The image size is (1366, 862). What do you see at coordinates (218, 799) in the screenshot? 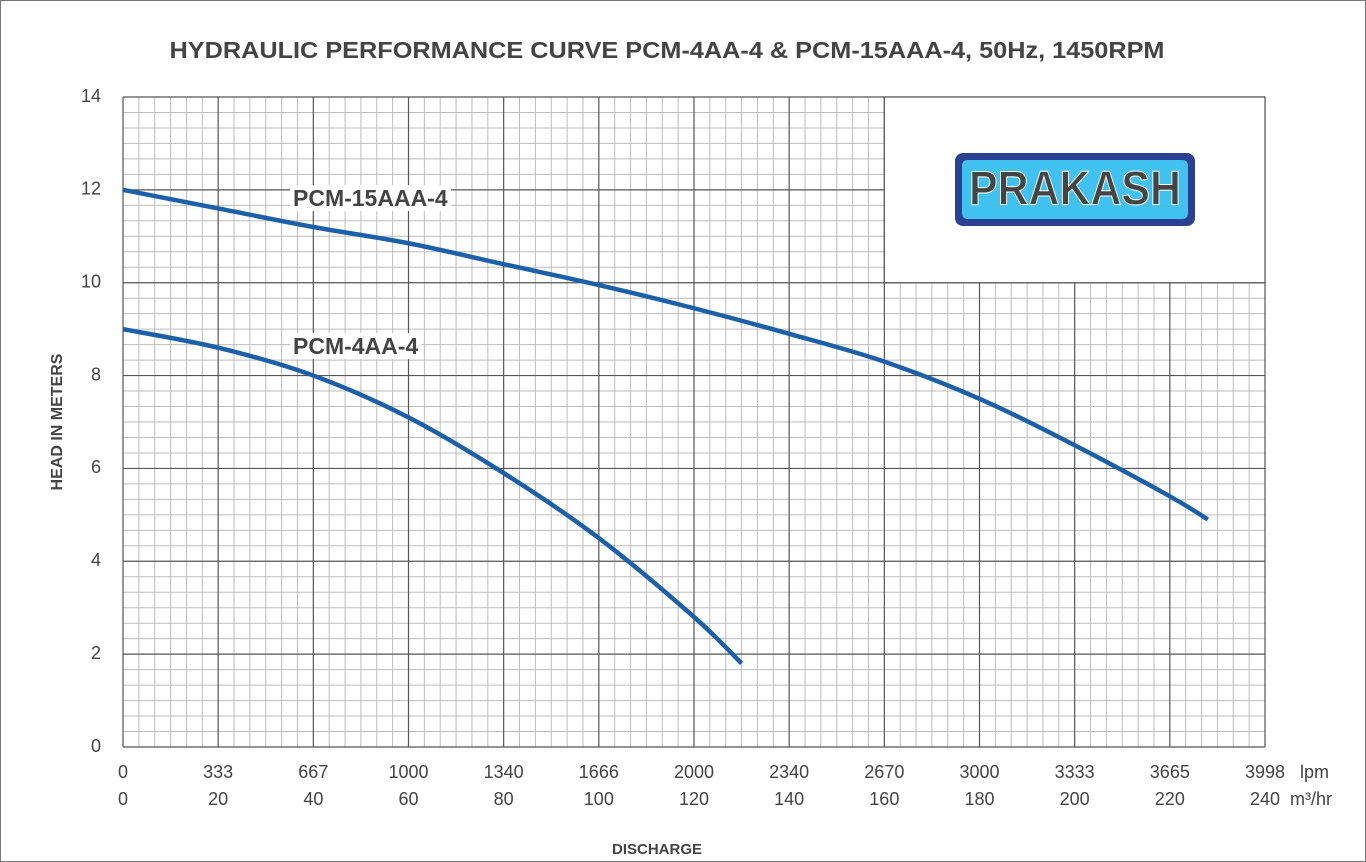
I see `x-tick-label: 20` at bounding box center [218, 799].